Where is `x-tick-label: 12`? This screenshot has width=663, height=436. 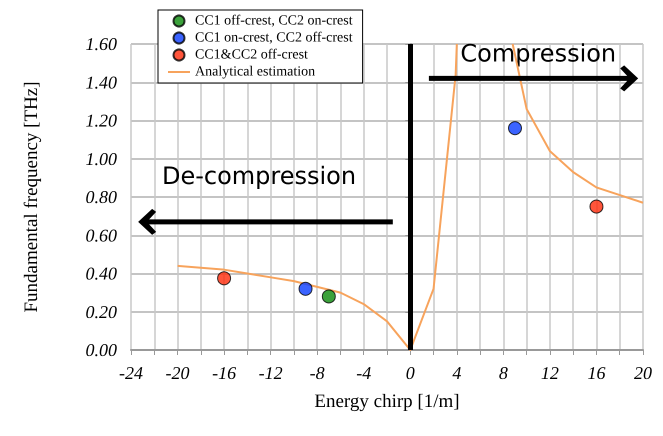 x-tick-label: 12 is located at coordinates (549, 373).